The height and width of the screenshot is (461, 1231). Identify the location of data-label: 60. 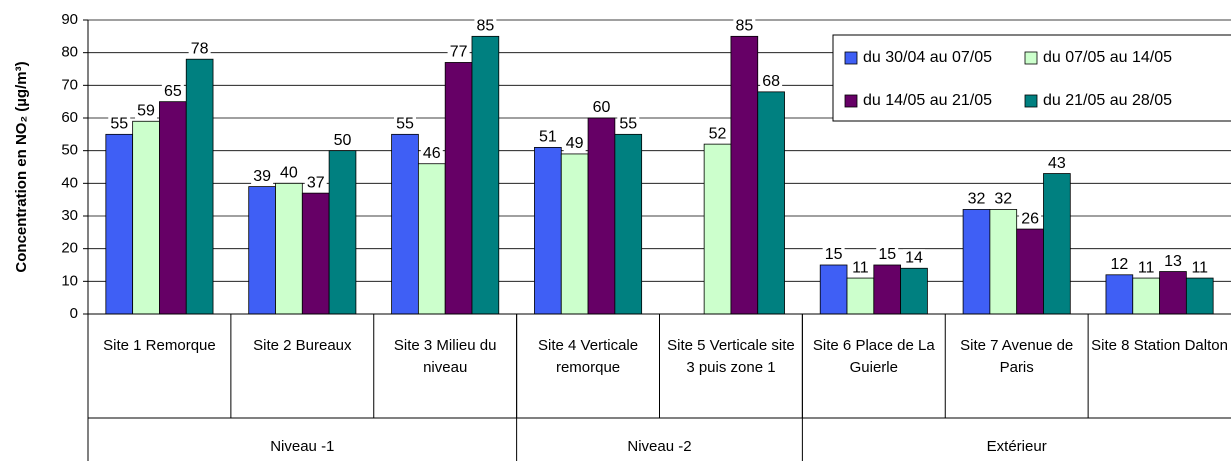
(602, 107).